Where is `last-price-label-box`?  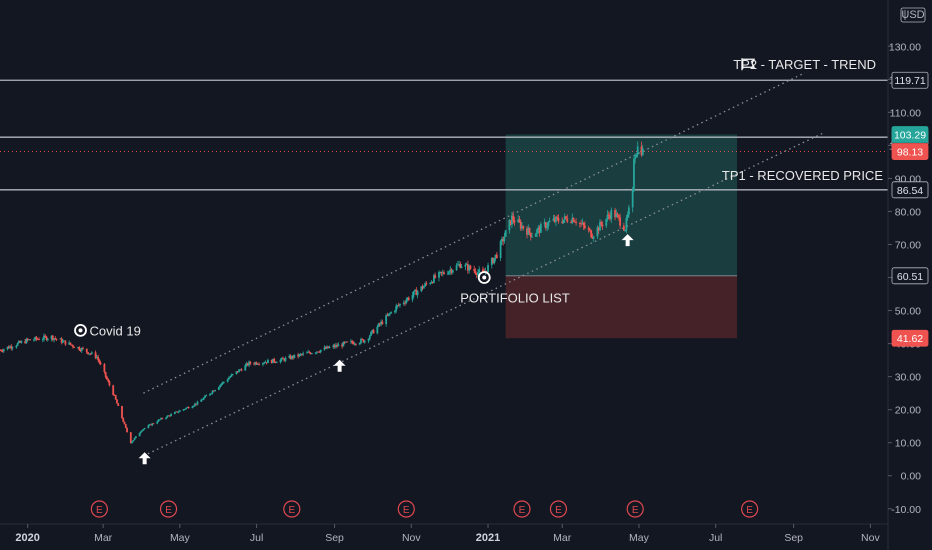 last-price-label-box is located at coordinates (910, 151).